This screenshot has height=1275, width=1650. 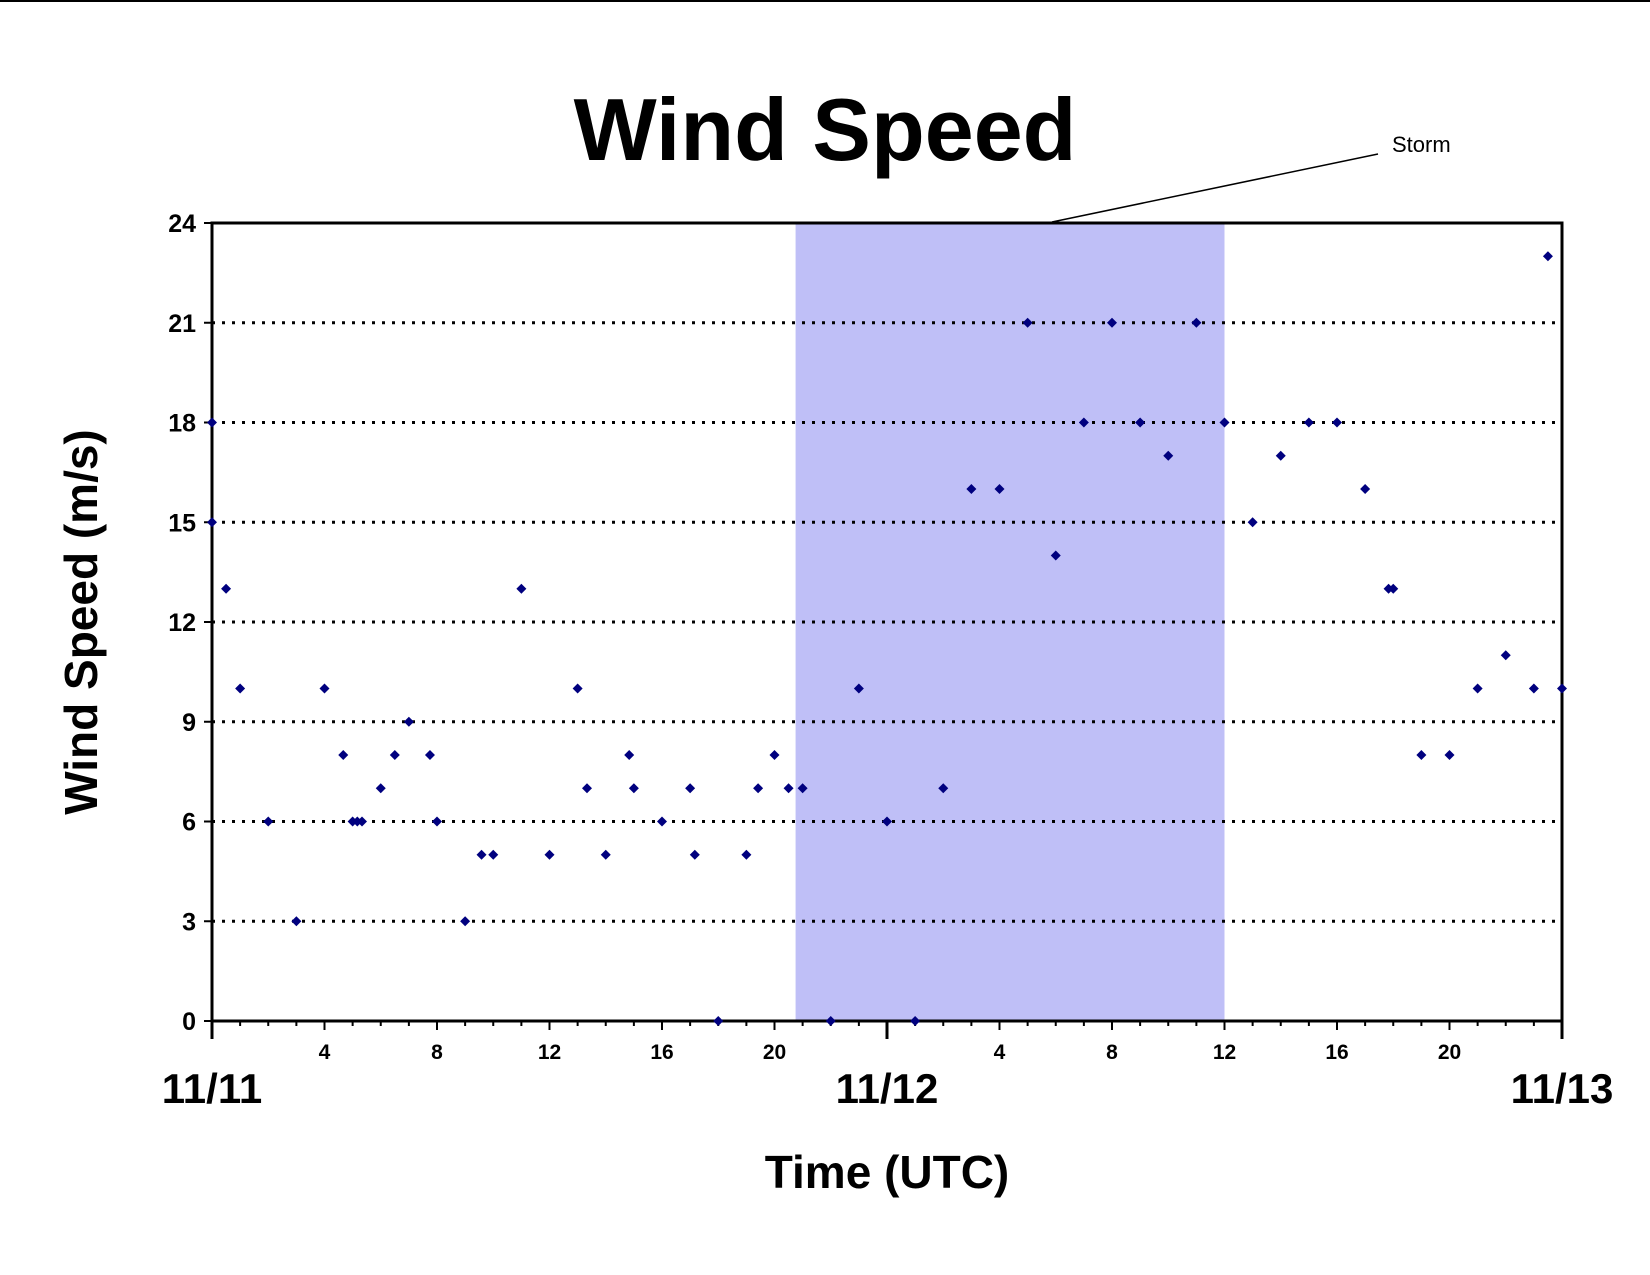 I want to click on ytick-label-12: 12, so click(x=182, y=623).